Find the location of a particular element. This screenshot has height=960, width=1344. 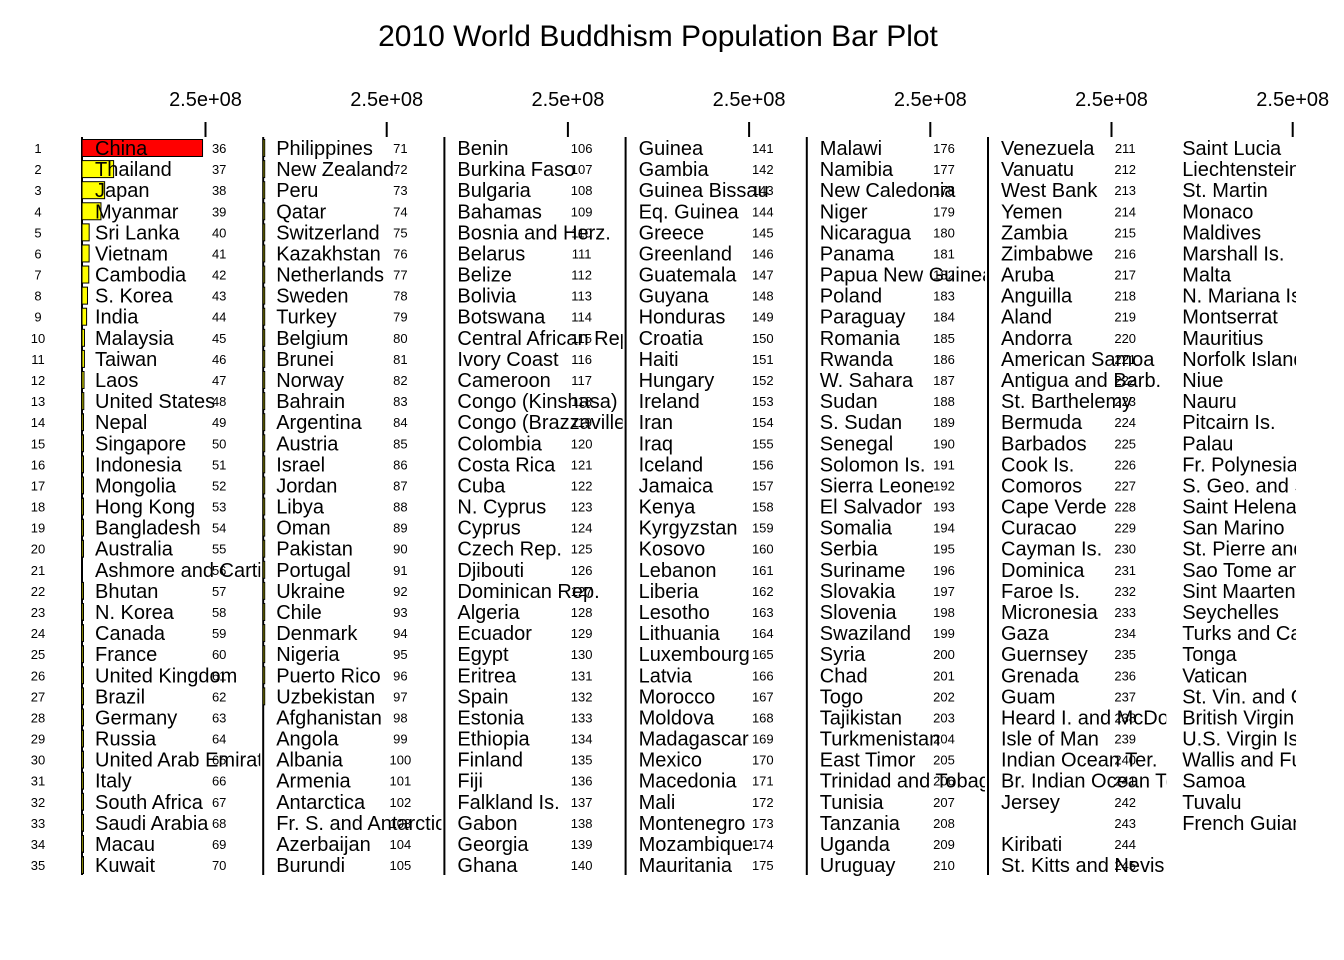

rank-label: 95 is located at coordinates (400, 654).